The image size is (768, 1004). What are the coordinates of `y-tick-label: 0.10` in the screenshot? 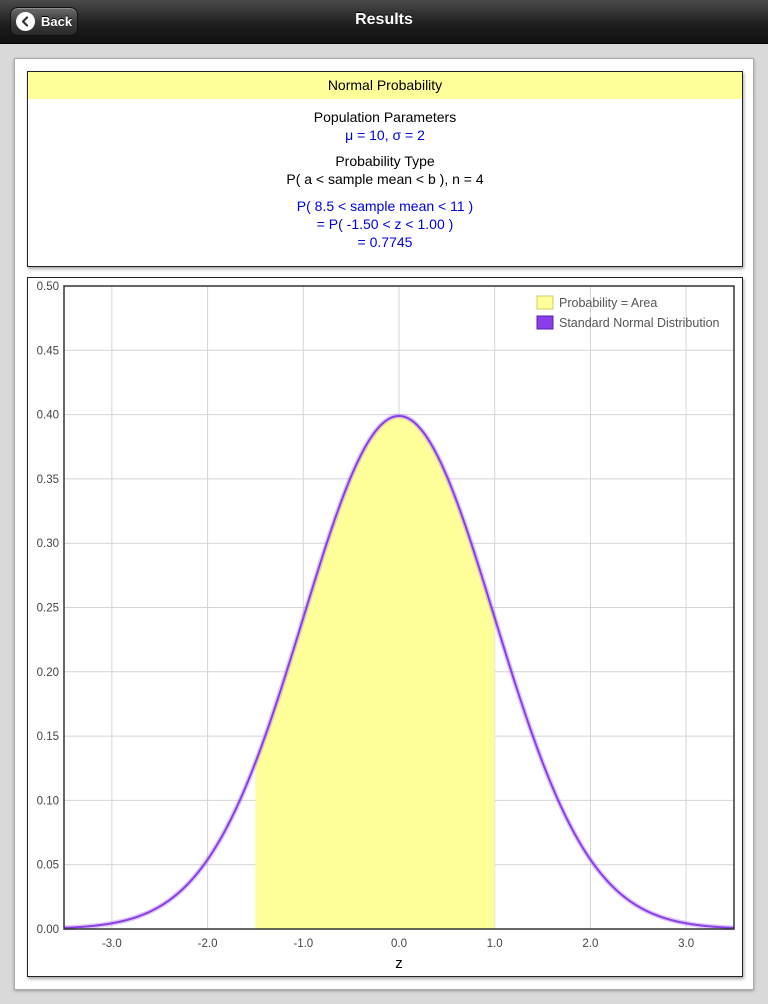 It's located at (48, 801).